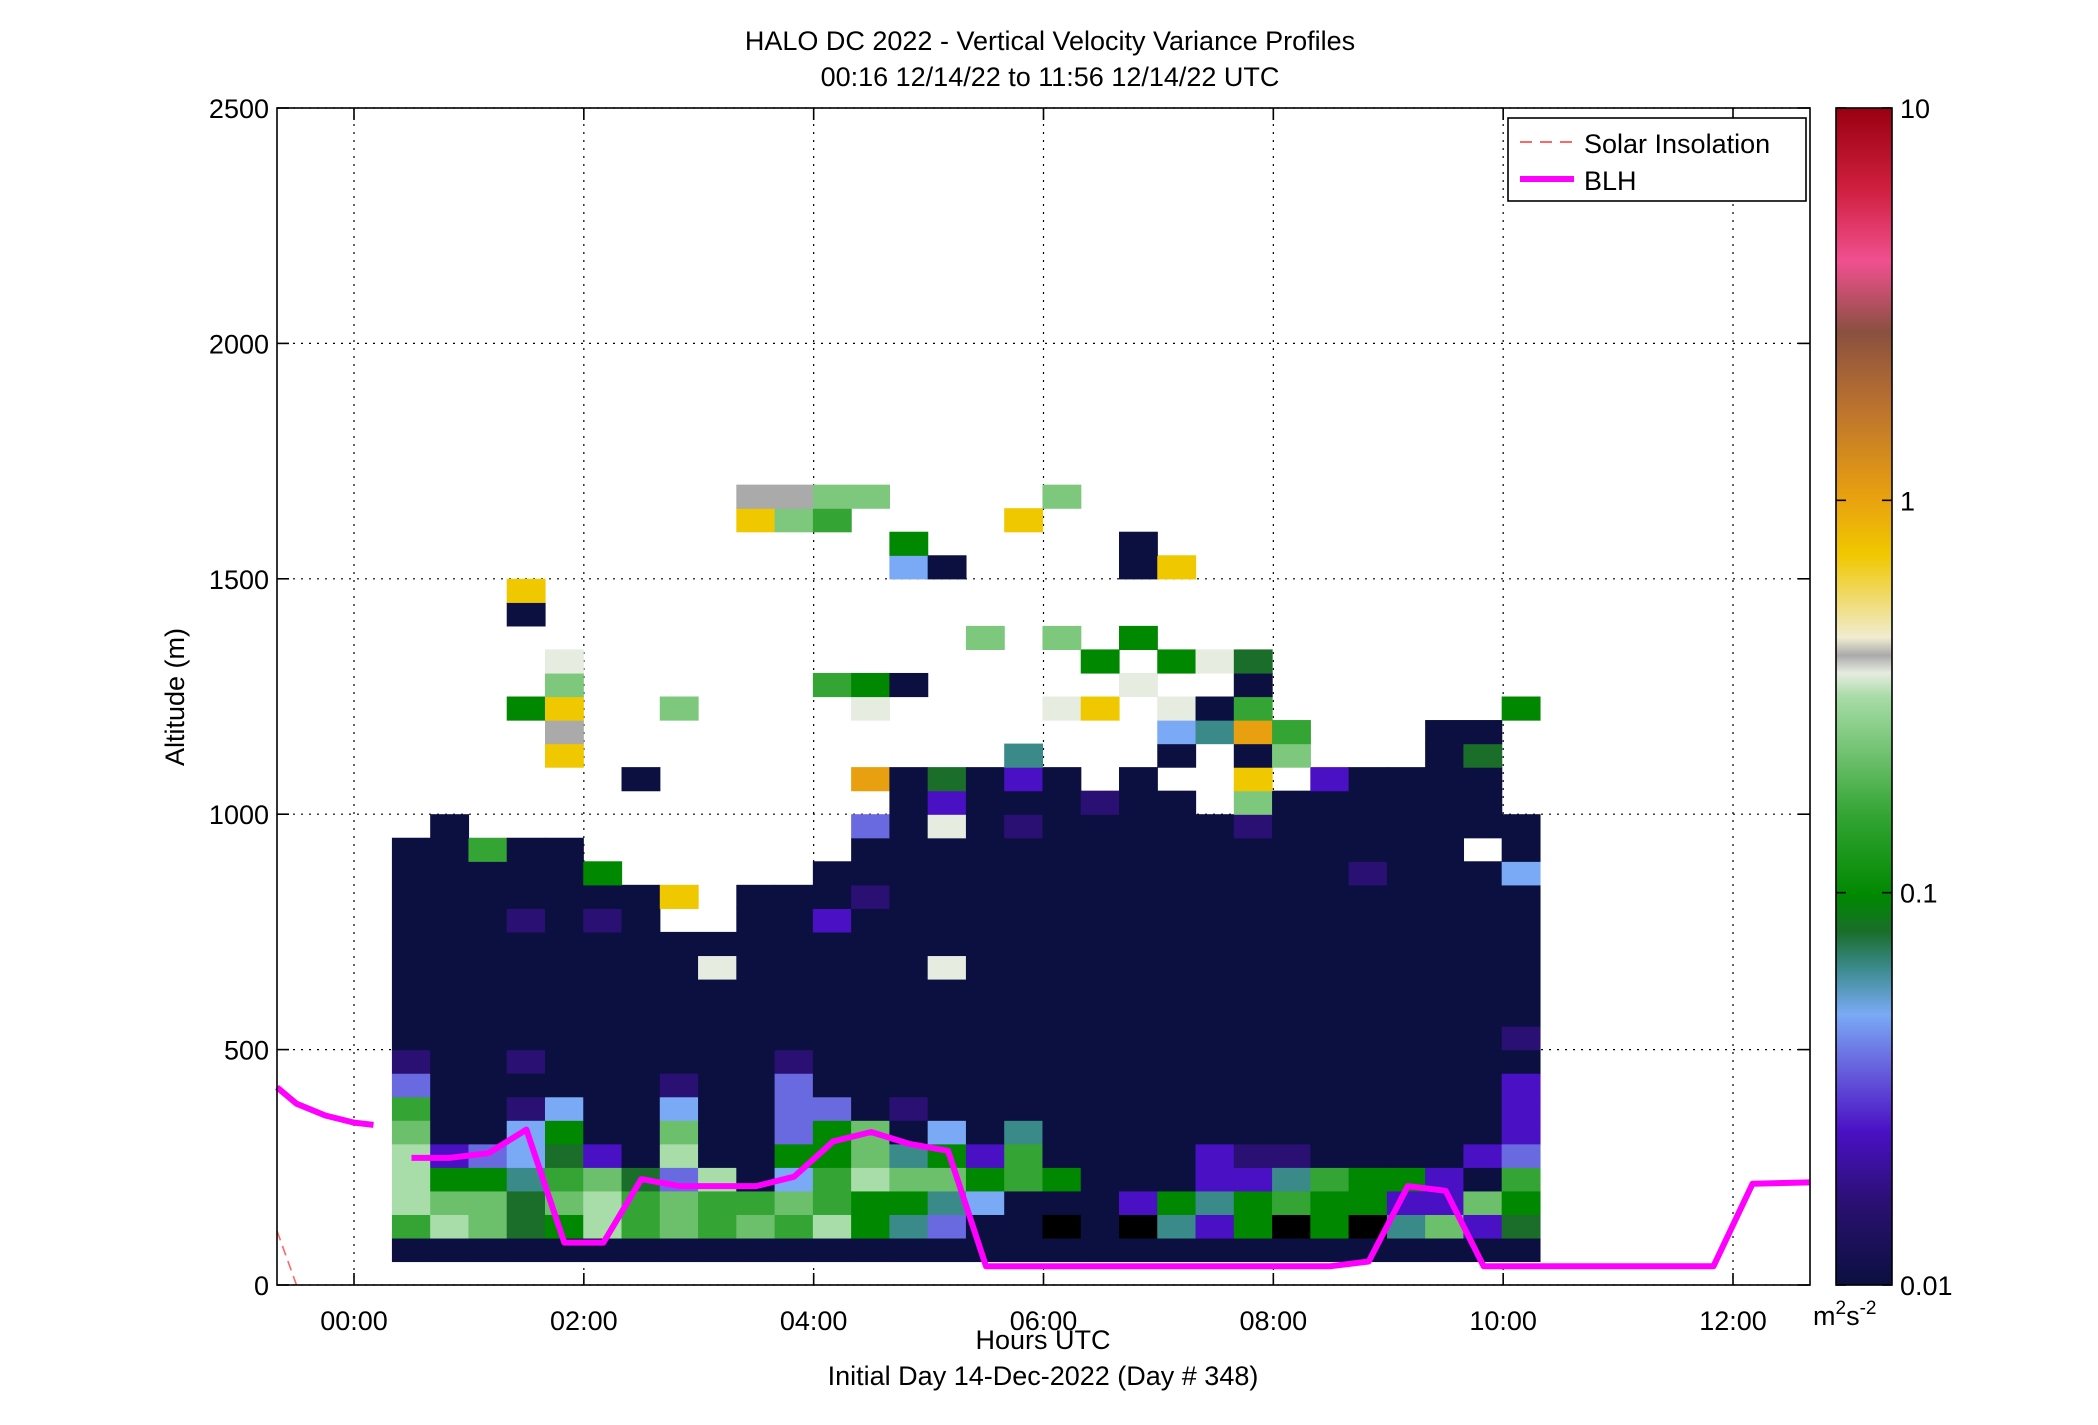 This screenshot has width=2098, height=1425. What do you see at coordinates (1907, 501) in the screenshot?
I see `colorbar-tick-label: 1` at bounding box center [1907, 501].